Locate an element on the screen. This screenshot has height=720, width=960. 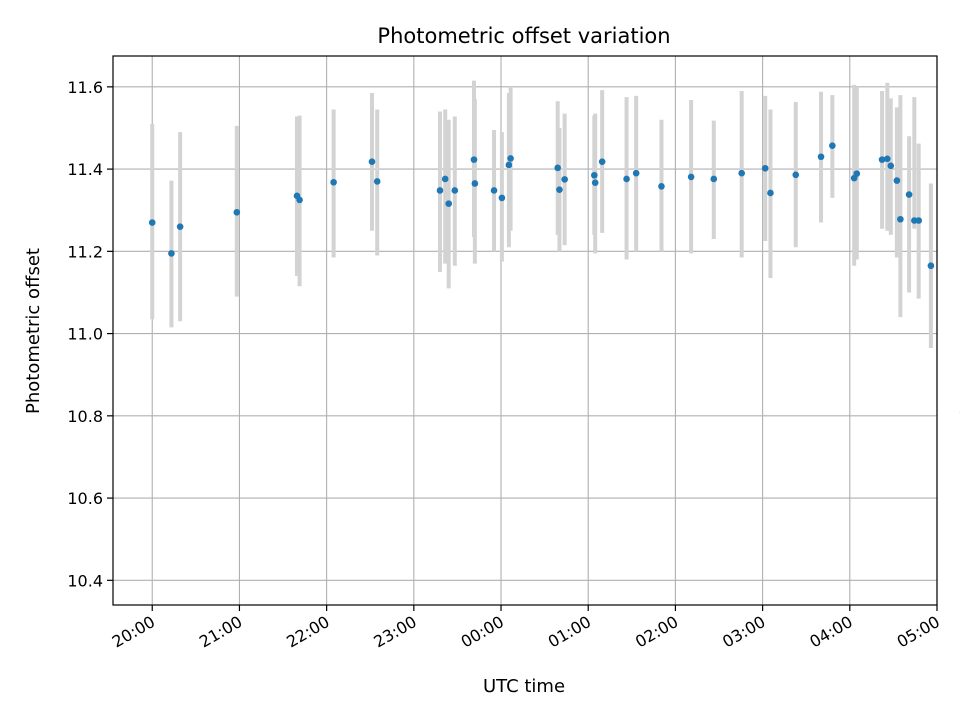
y-tick-label: 11.4 is located at coordinates (85, 169).